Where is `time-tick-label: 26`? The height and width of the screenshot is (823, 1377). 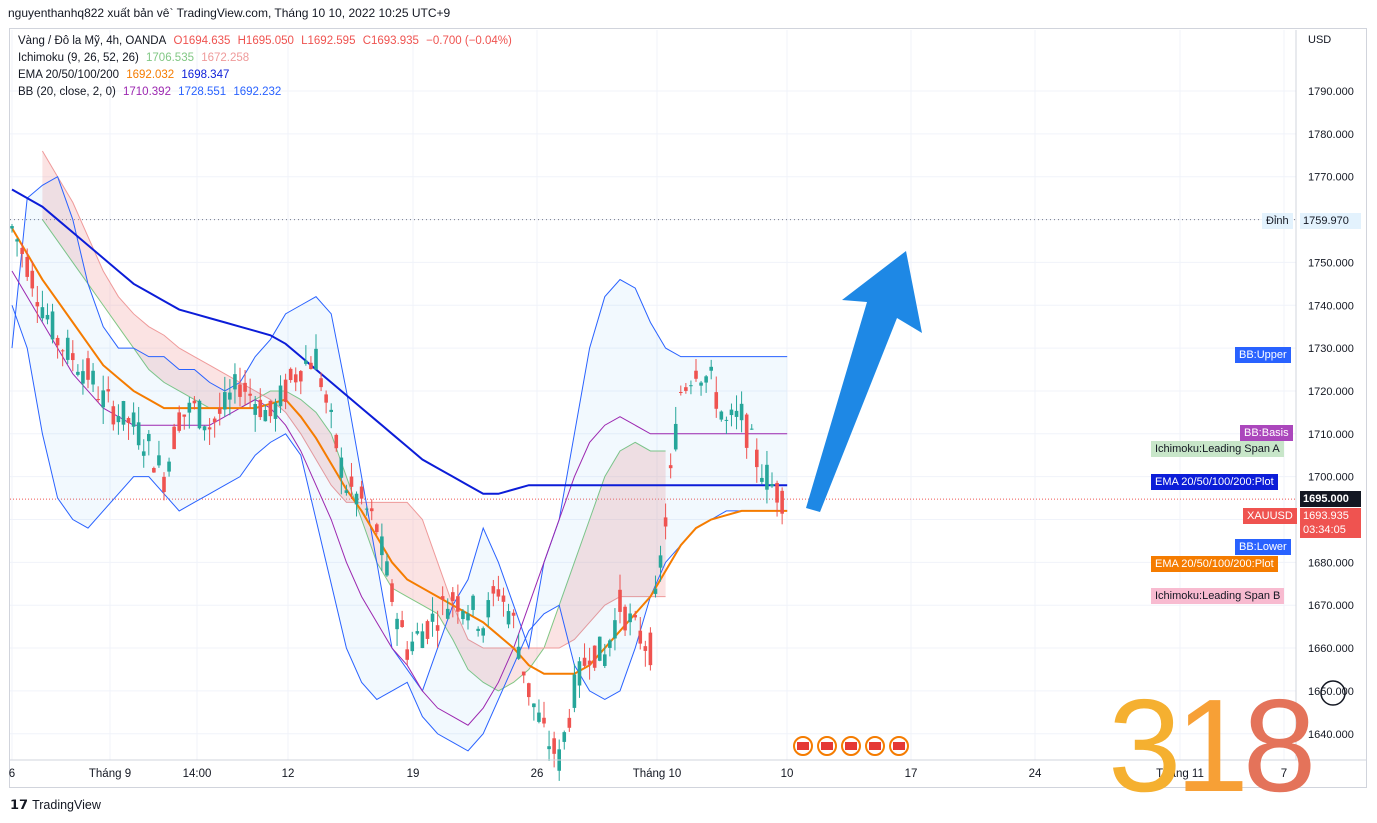
time-tick-label: 26 is located at coordinates (537, 774).